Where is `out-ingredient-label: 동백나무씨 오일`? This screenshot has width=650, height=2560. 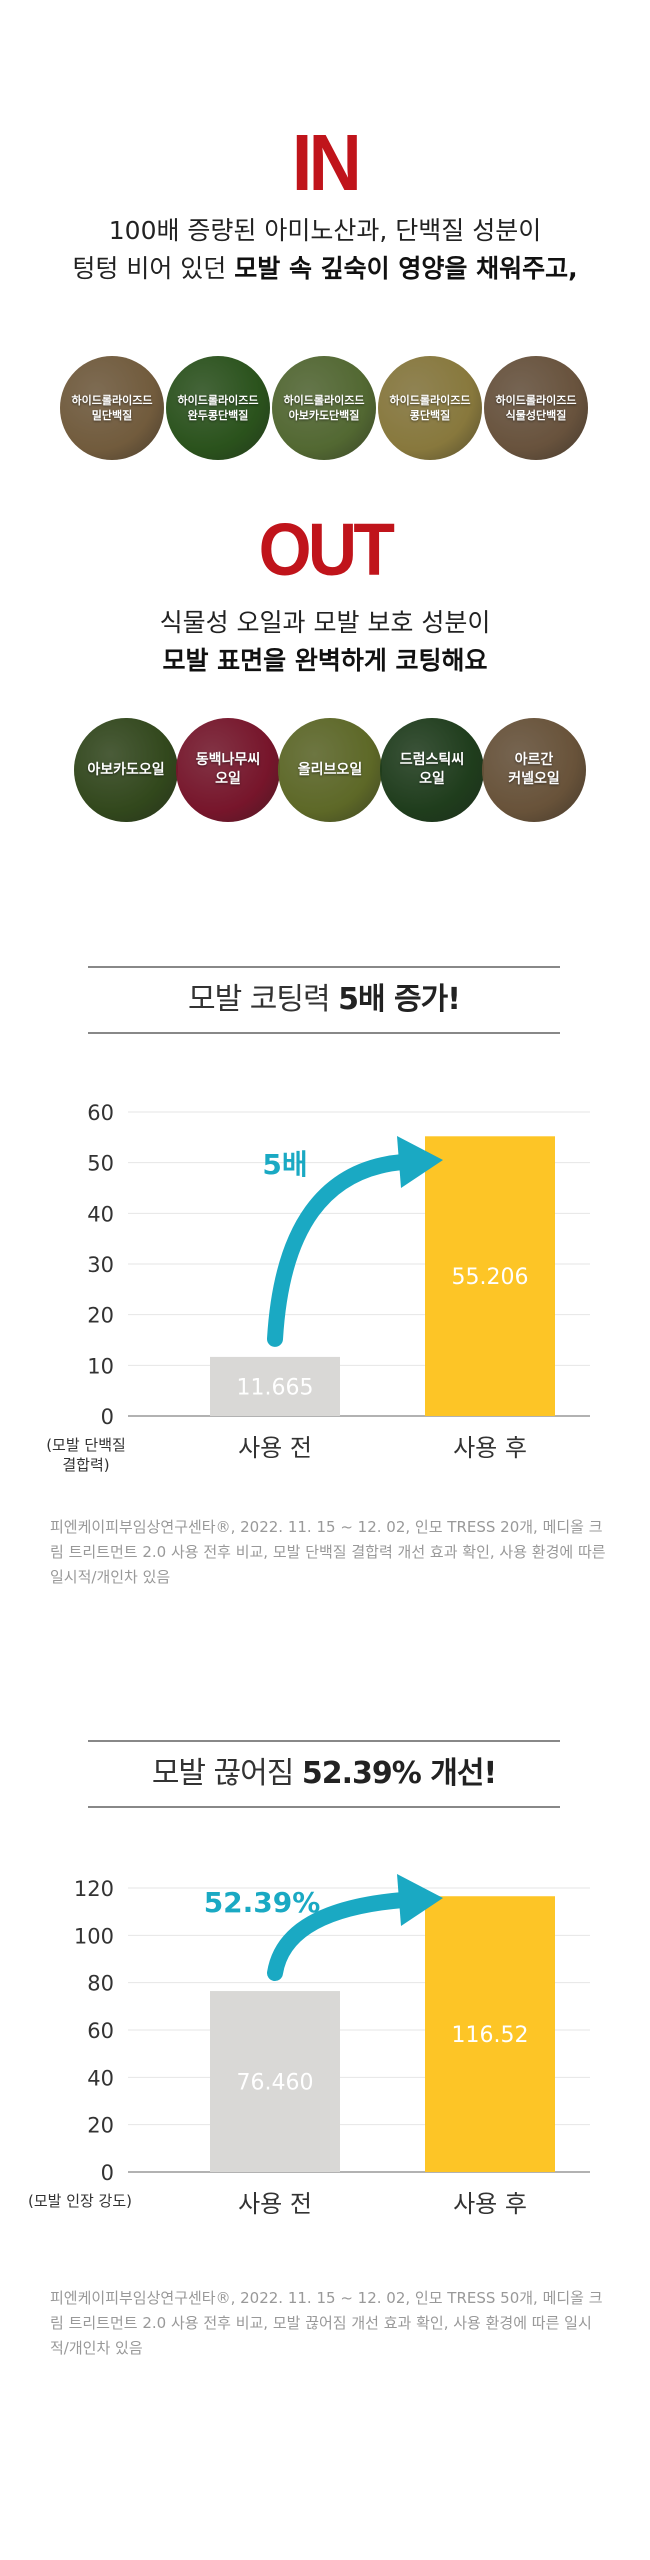
out-ingredient-label: 동백나무씨 오일 is located at coordinates (228, 769).